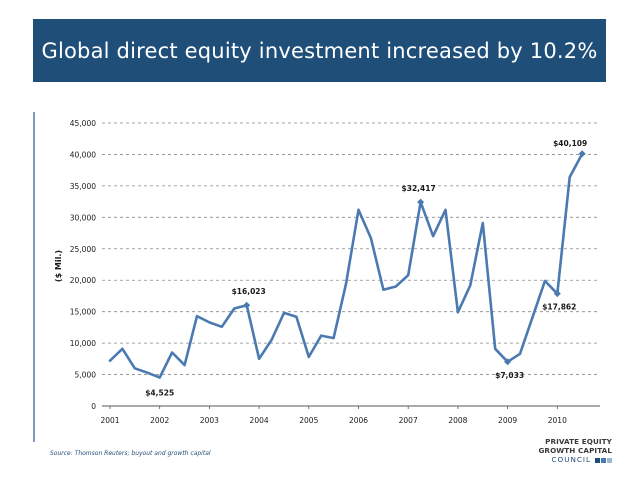  Describe the element at coordinates (259, 420) in the screenshot. I see `x-tick-label: 2004` at that location.